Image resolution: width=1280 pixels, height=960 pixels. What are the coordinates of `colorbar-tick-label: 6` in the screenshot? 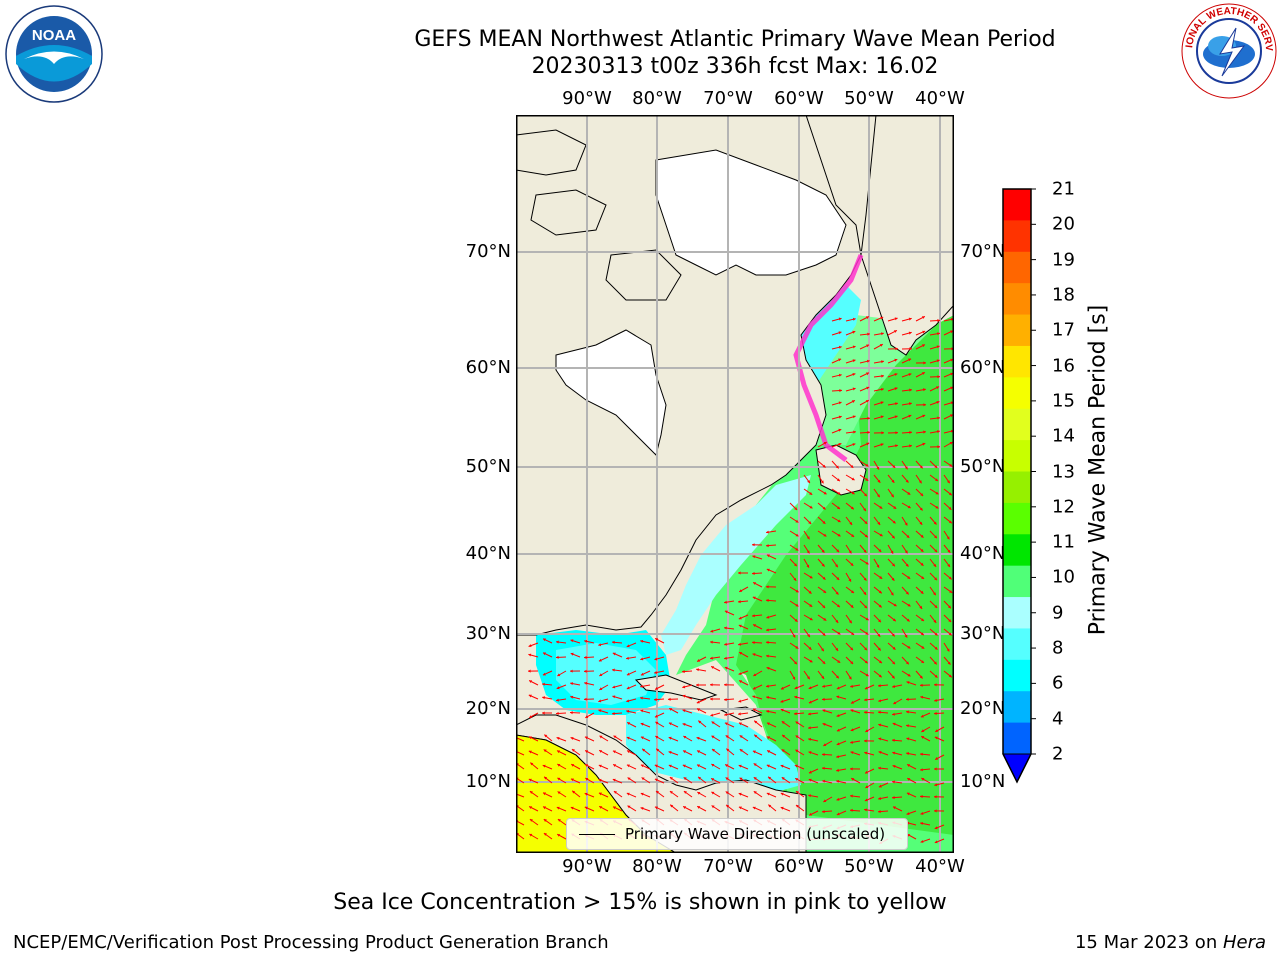 It's located at (1058, 683).